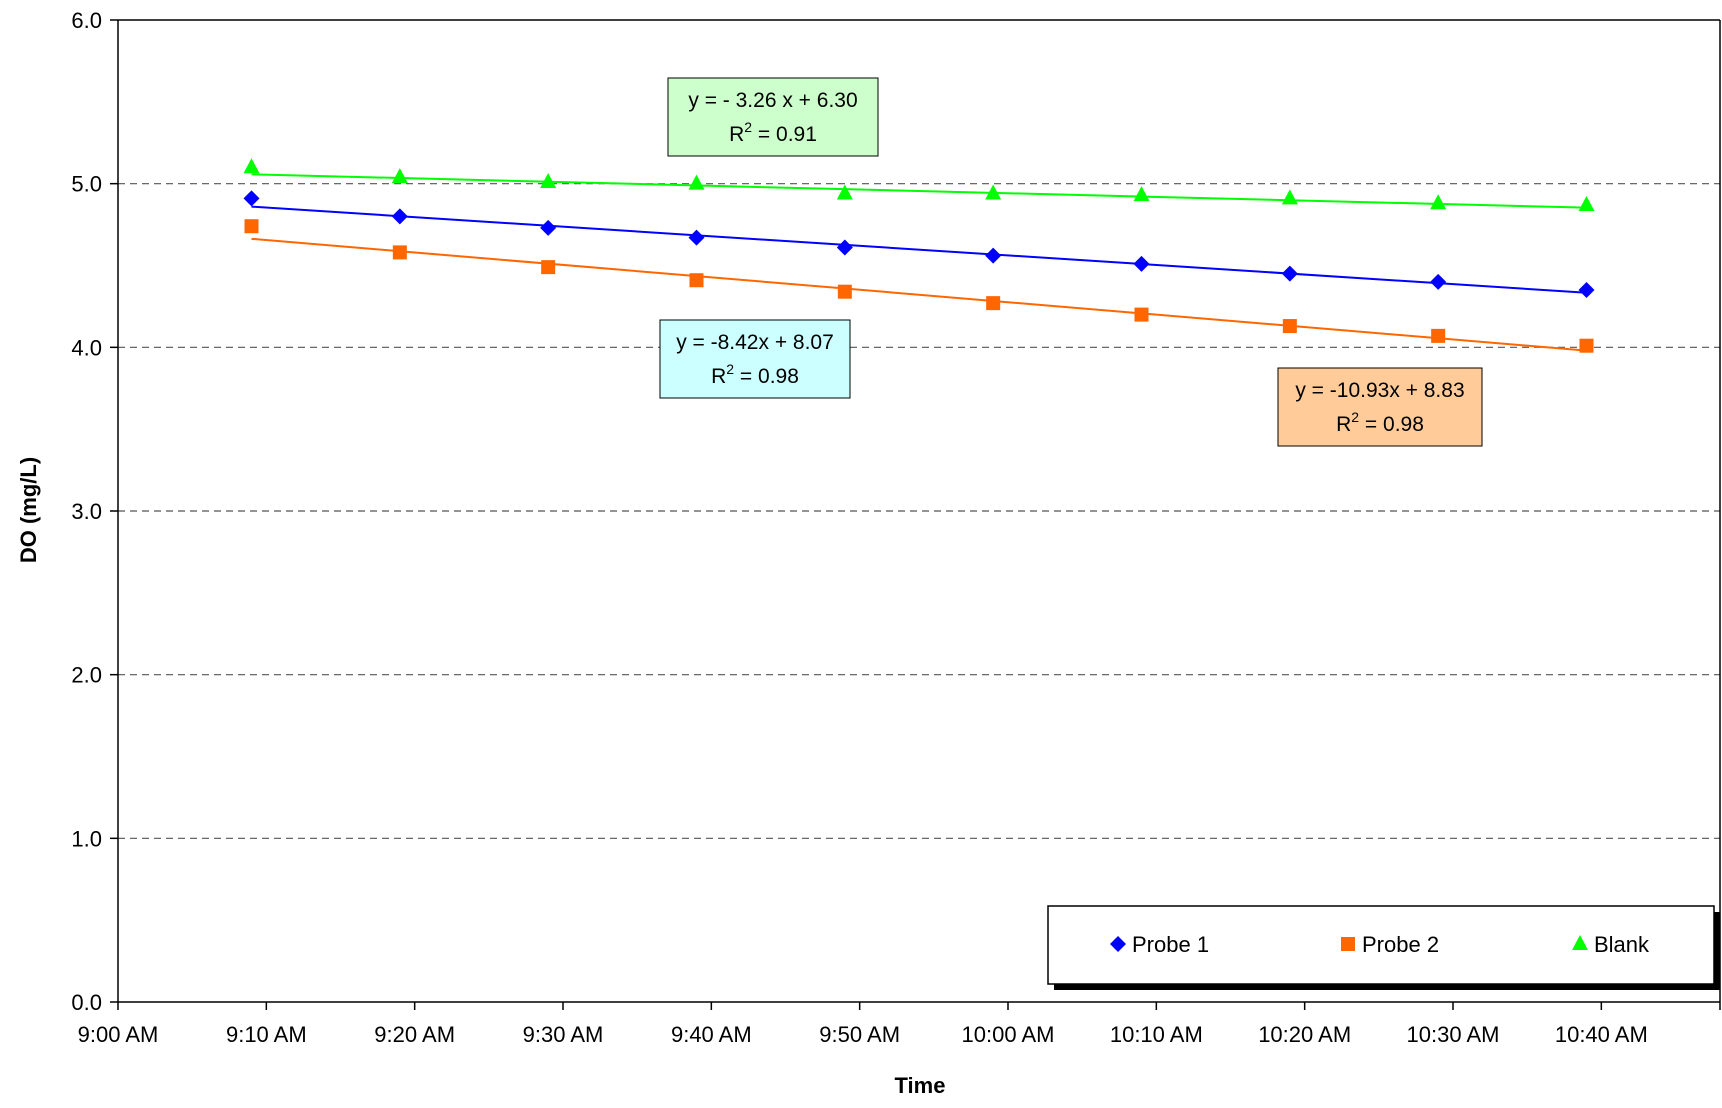  I want to click on x-tick-label: 10:30 AM, so click(1453, 1034).